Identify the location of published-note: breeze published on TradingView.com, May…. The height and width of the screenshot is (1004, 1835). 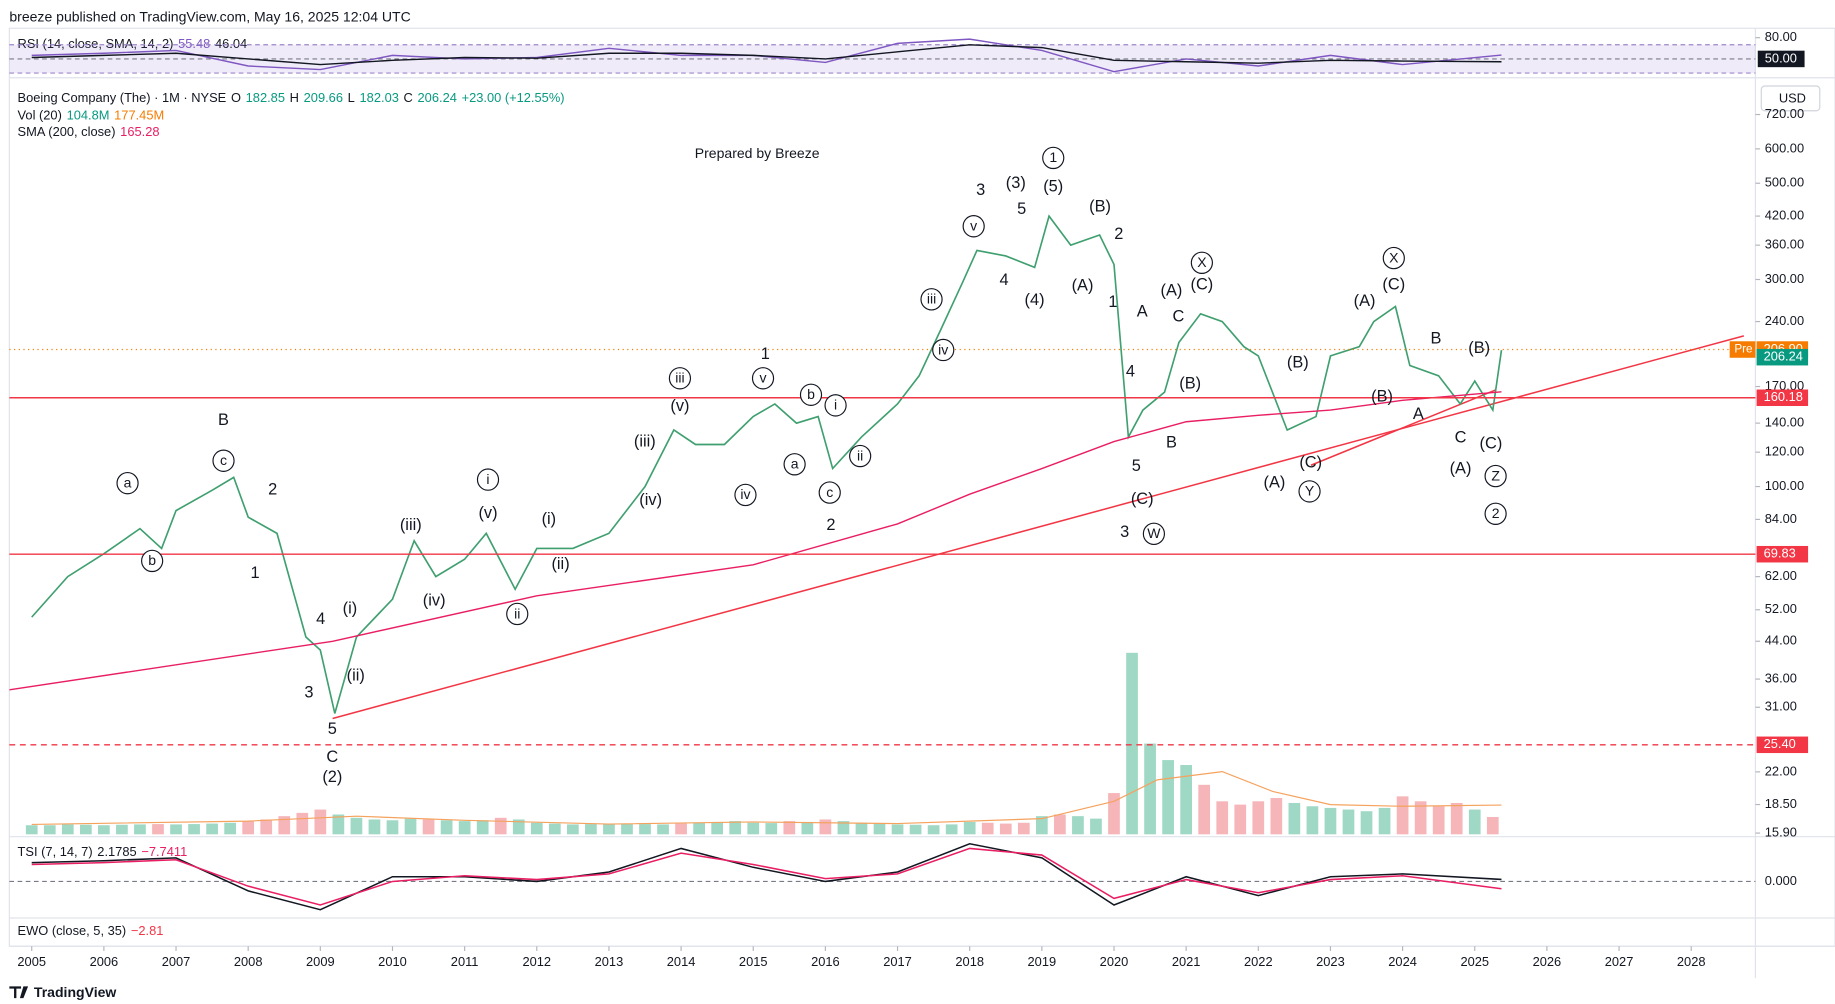
(209, 16).